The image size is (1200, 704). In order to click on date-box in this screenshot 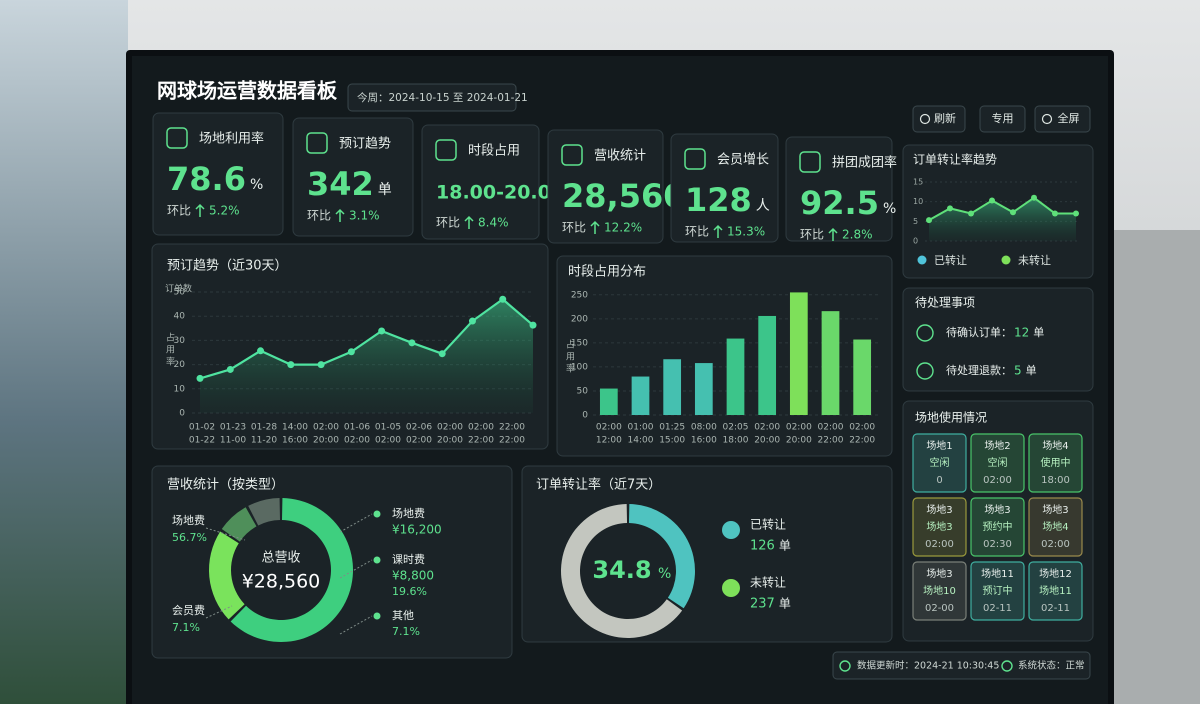, I will do `click(432, 97)`.